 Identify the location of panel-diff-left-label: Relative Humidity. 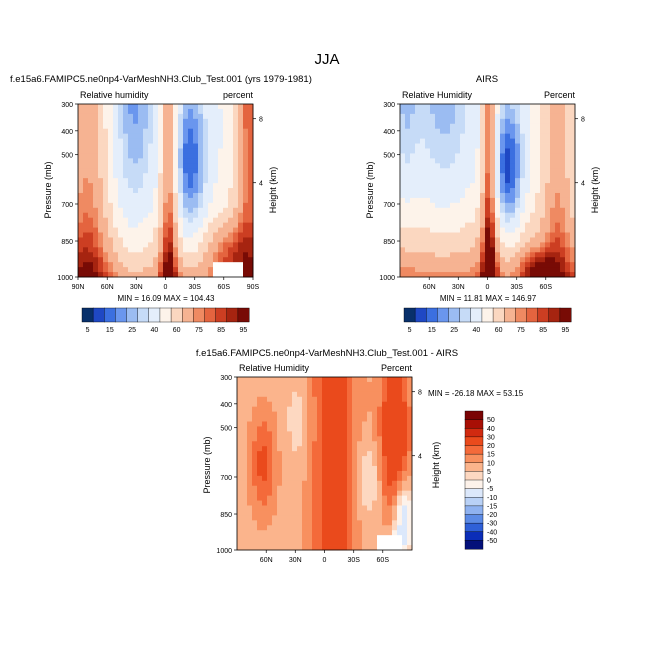
(274, 368).